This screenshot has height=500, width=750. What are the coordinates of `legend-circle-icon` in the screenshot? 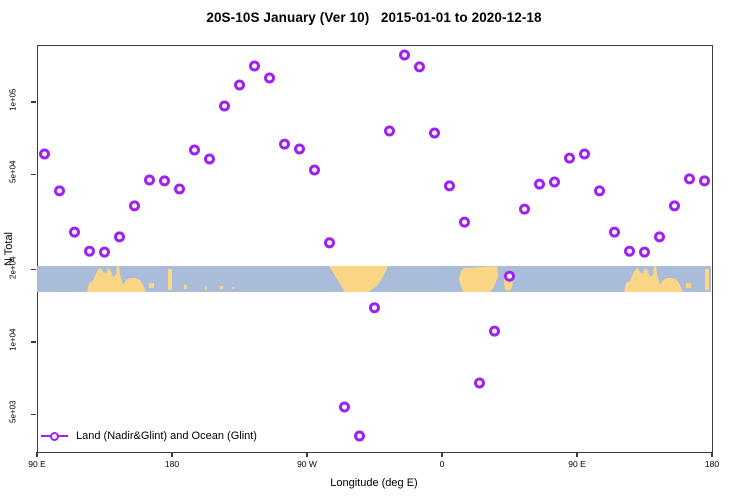 It's located at (54, 436).